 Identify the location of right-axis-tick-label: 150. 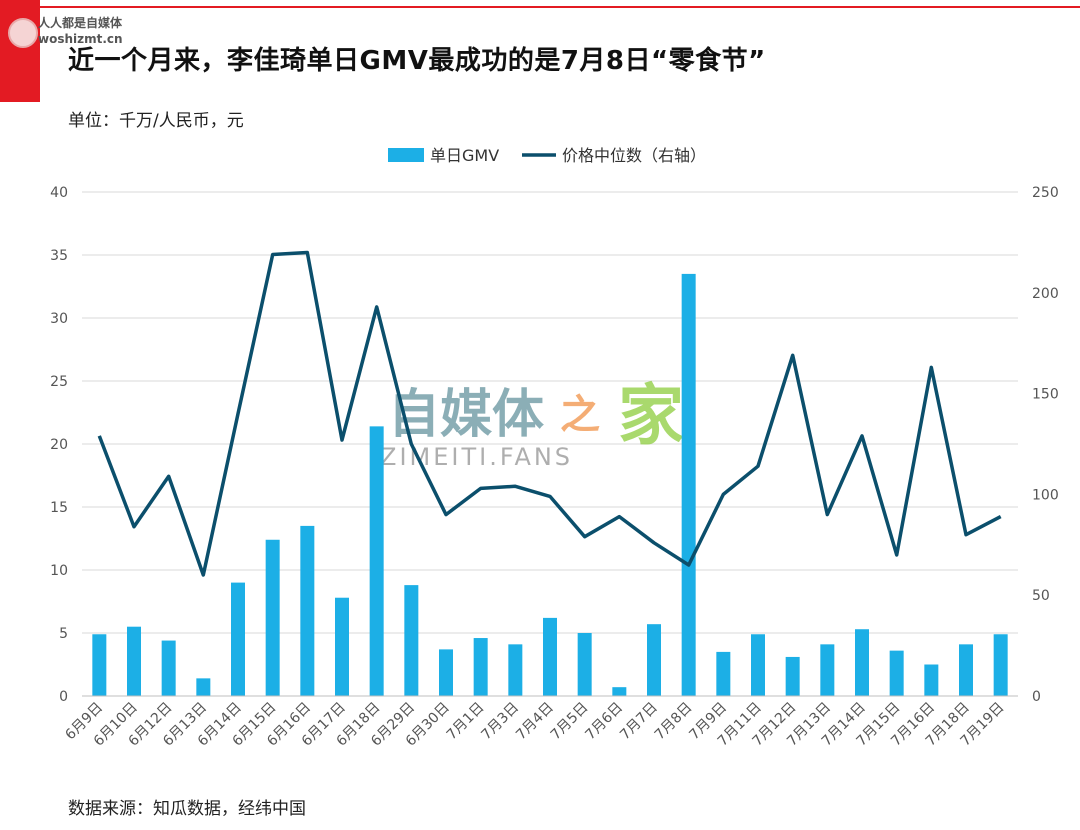
(1045, 395).